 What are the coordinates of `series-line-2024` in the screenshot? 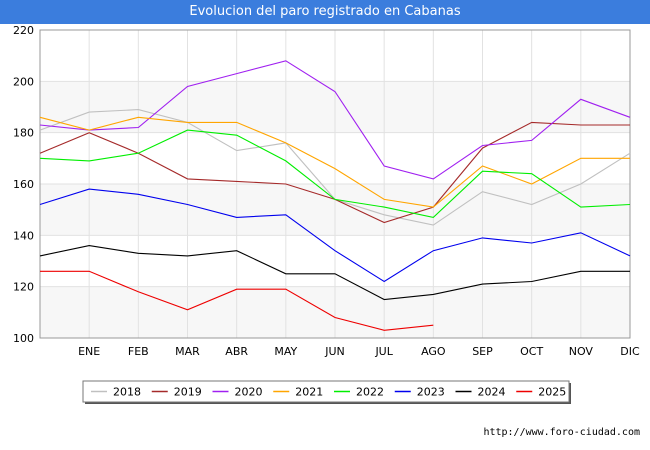 It's located at (334, 273).